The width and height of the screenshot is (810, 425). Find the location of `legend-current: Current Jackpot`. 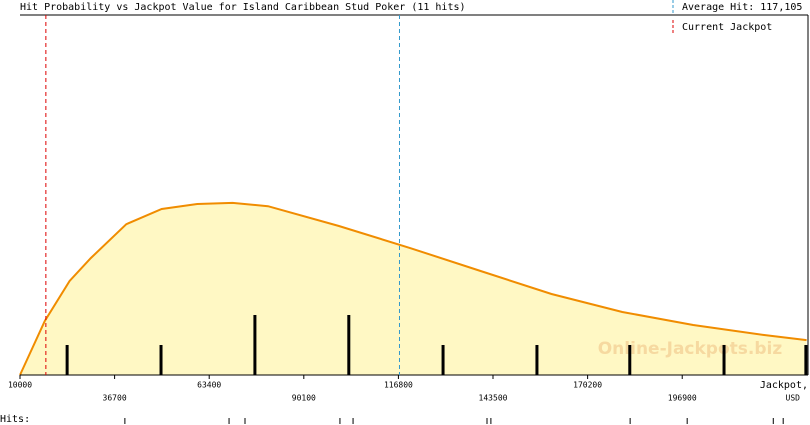

legend-current: Current Jackpot is located at coordinates (727, 27).